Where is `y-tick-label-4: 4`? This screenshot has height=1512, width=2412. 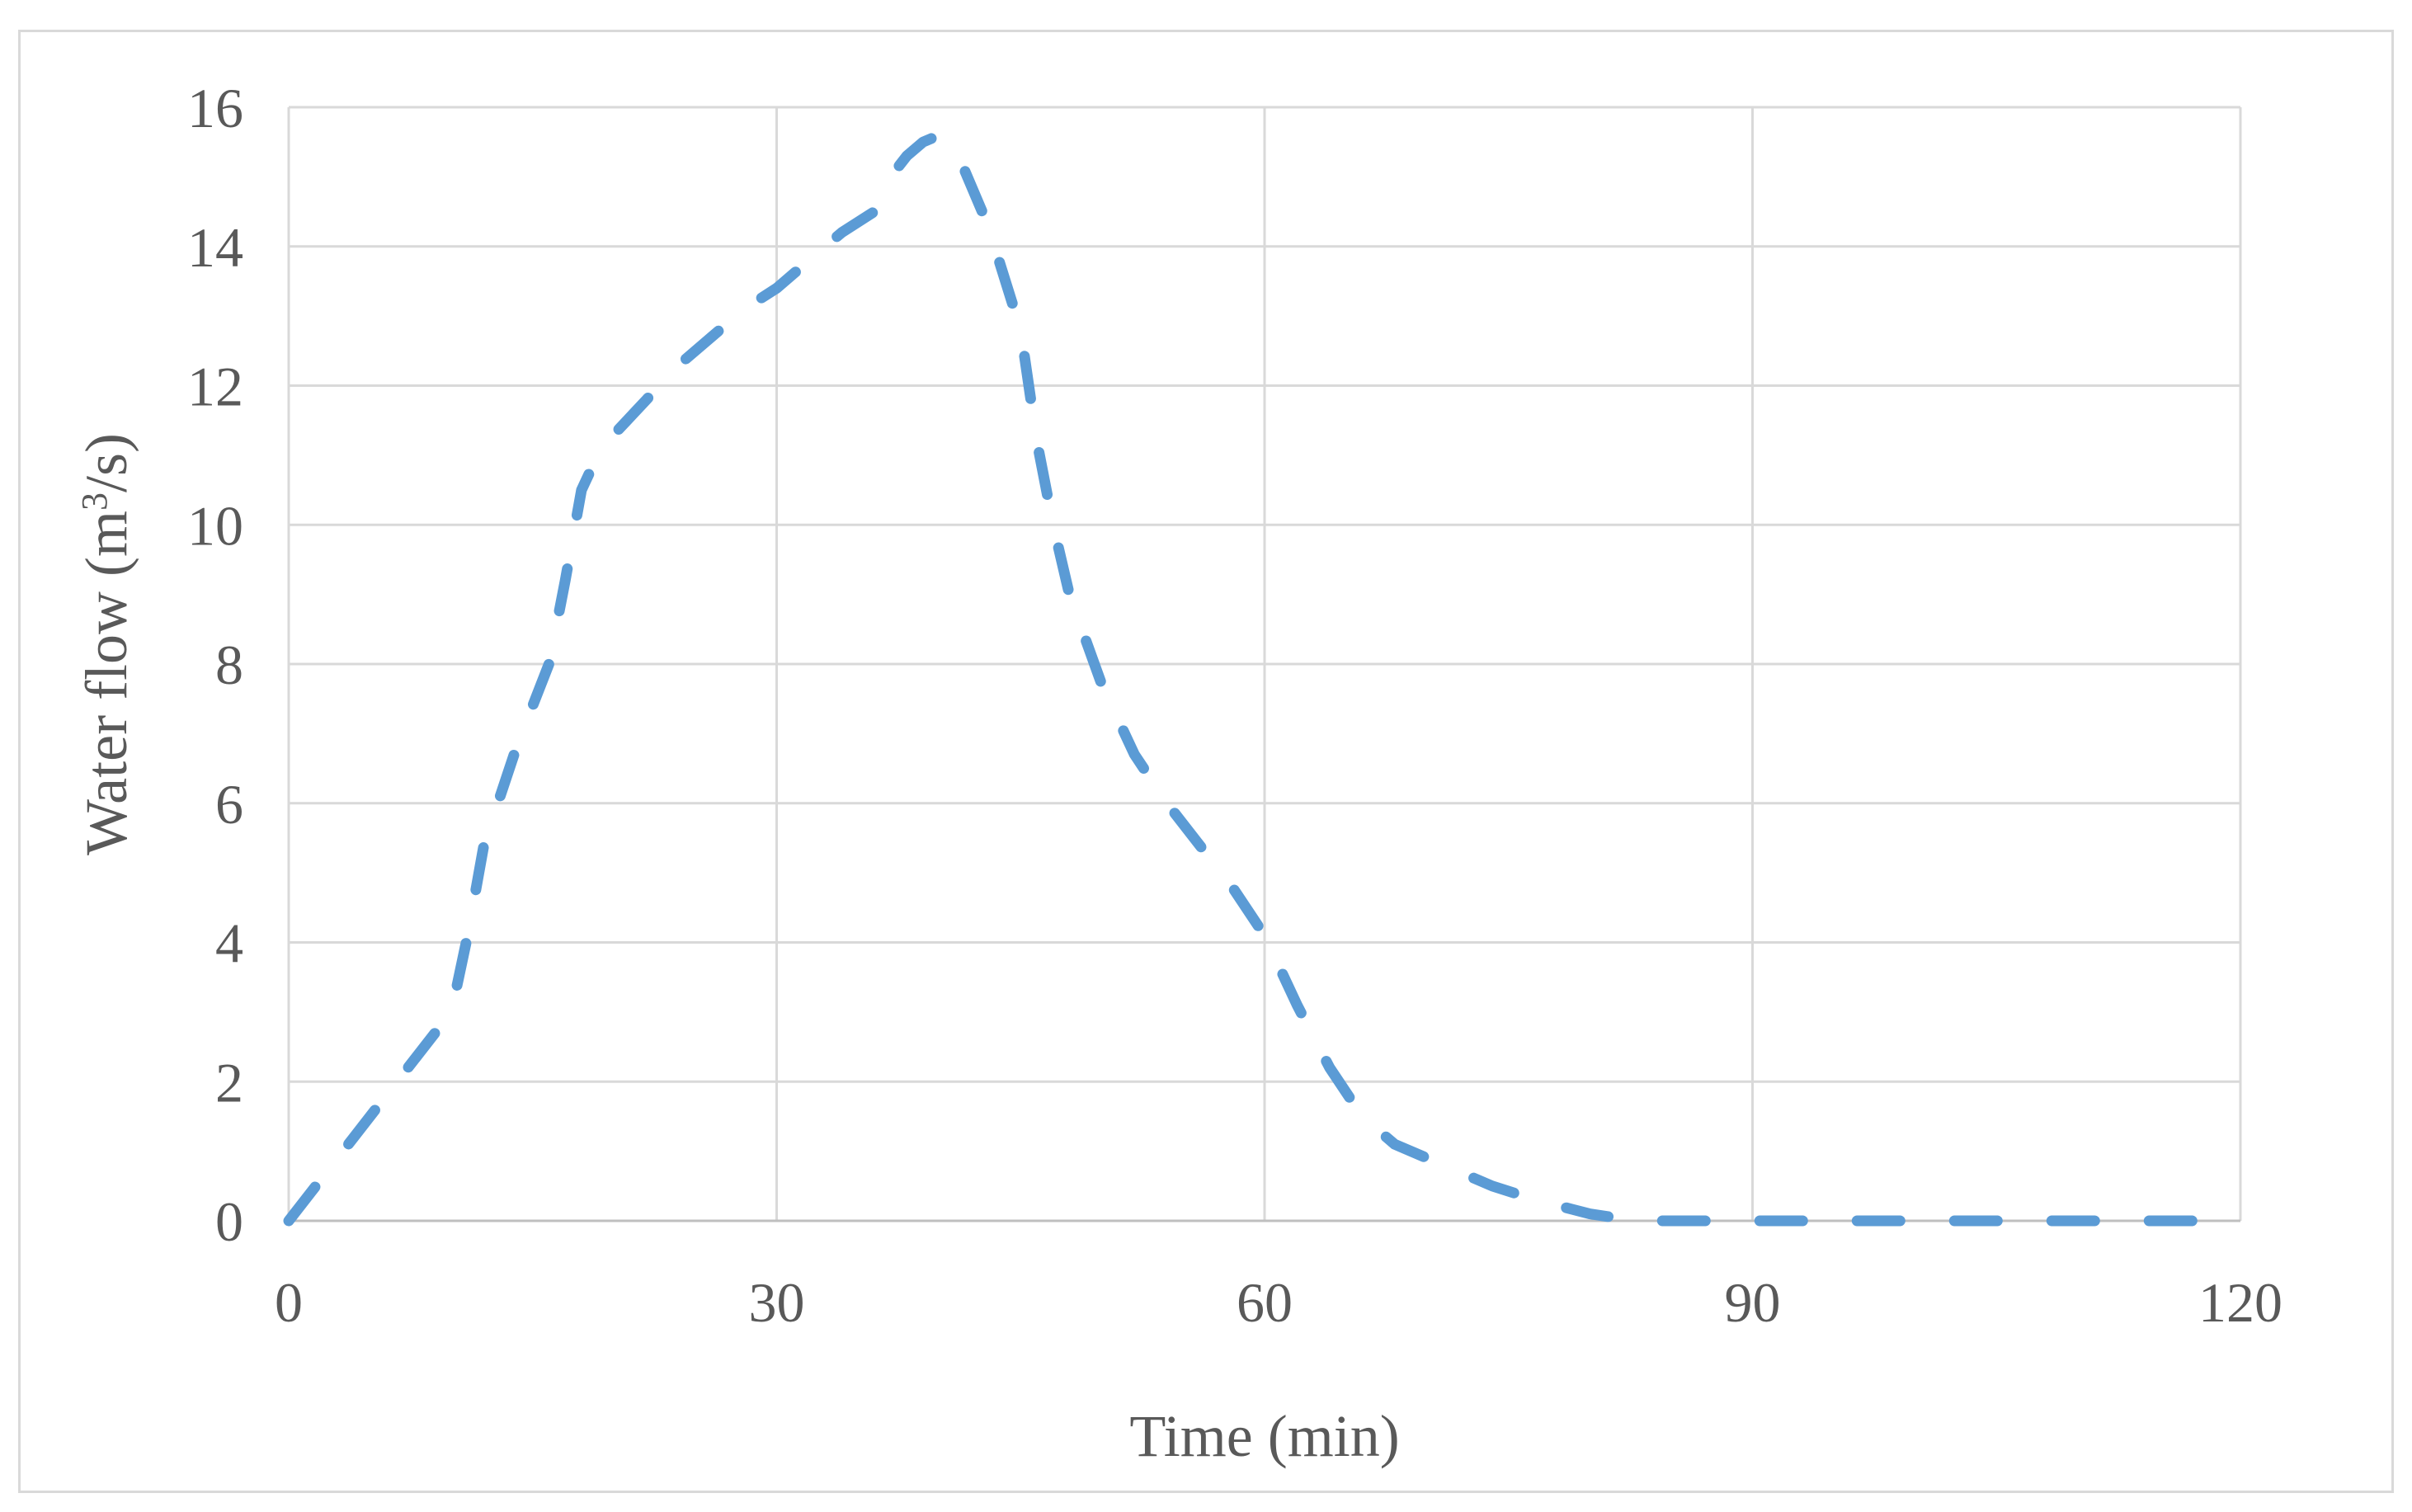
y-tick-label-4: 4 is located at coordinates (229, 943).